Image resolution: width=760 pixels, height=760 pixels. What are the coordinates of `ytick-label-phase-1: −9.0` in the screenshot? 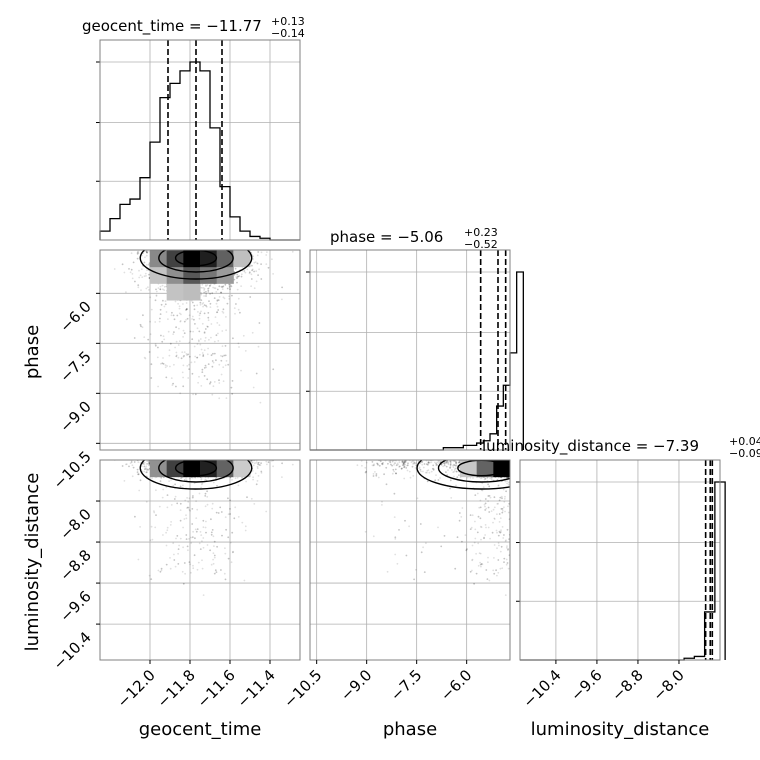 It's located at (75, 416).